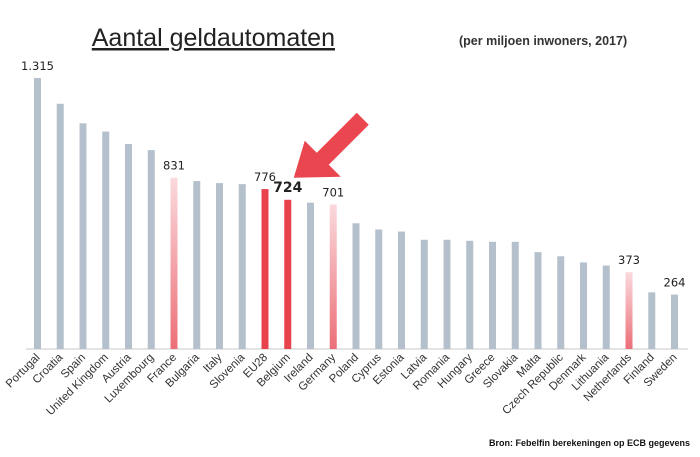 The height and width of the screenshot is (457, 700). I want to click on value-label-eu28: 776, so click(265, 177).